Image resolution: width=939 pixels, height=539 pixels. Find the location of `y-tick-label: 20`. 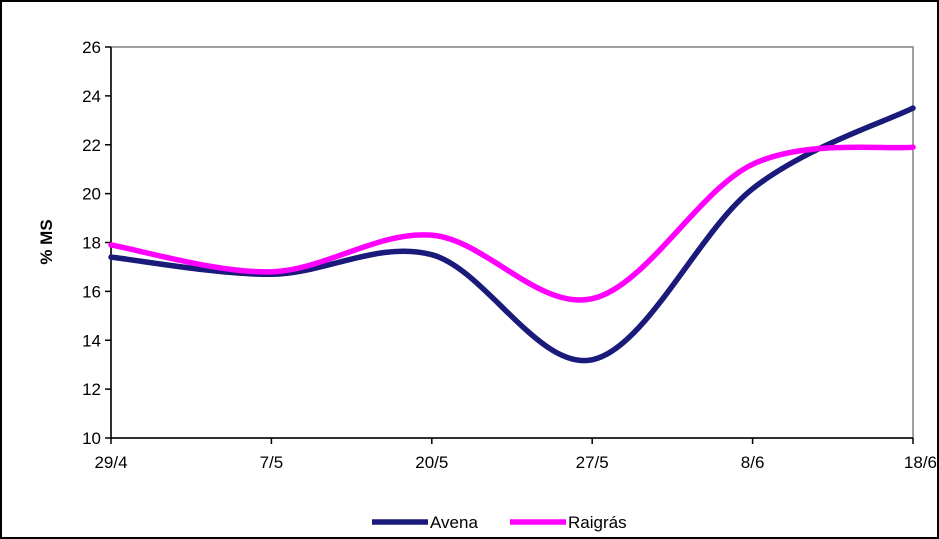

y-tick-label: 20 is located at coordinates (91, 194).